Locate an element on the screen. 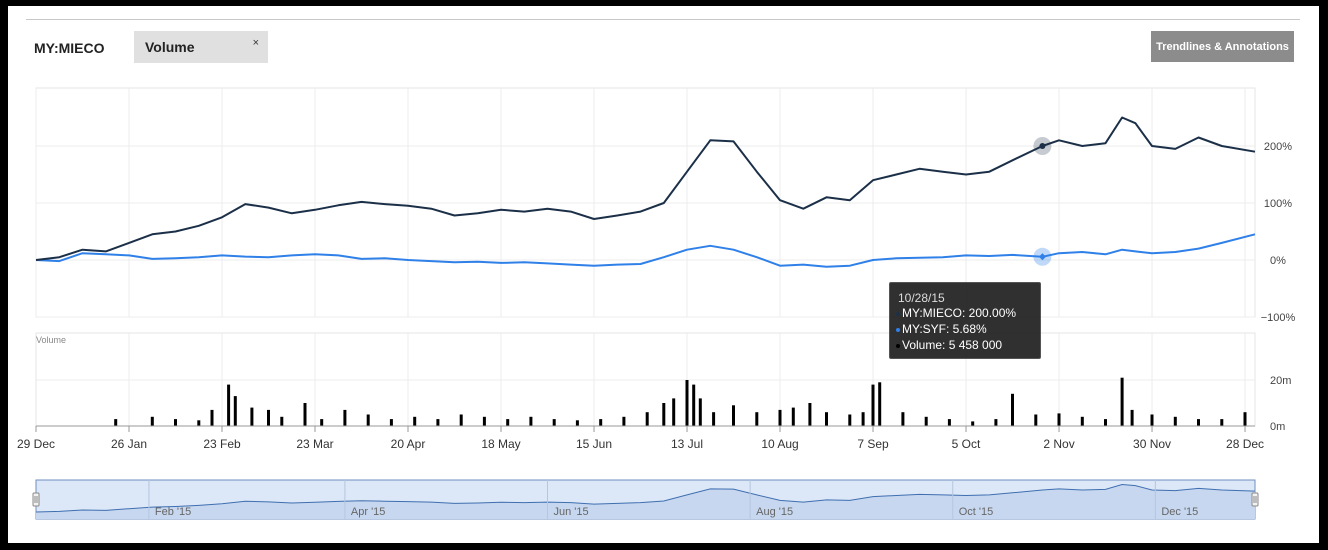  series-line-my-syf is located at coordinates (645, 250).